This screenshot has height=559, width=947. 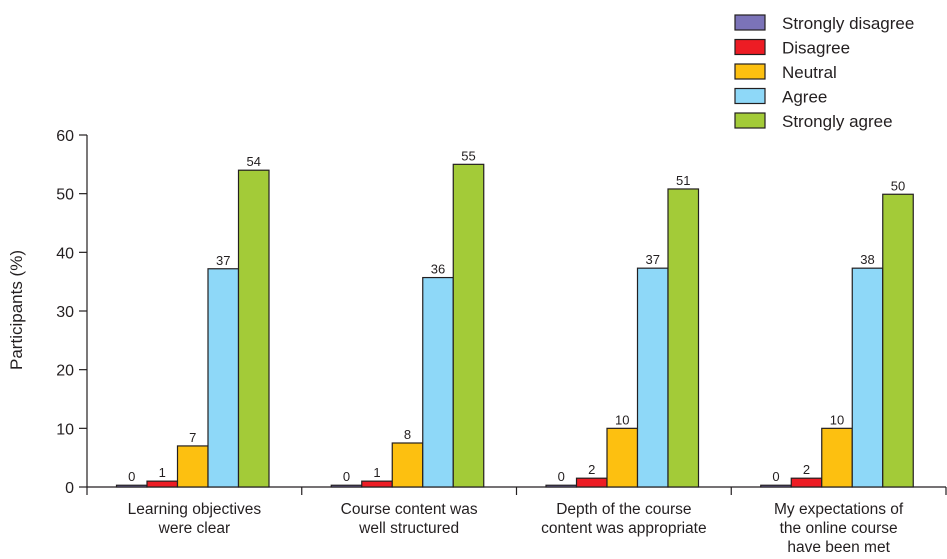 What do you see at coordinates (65, 429) in the screenshot?
I see `y-tick-label: 10` at bounding box center [65, 429].